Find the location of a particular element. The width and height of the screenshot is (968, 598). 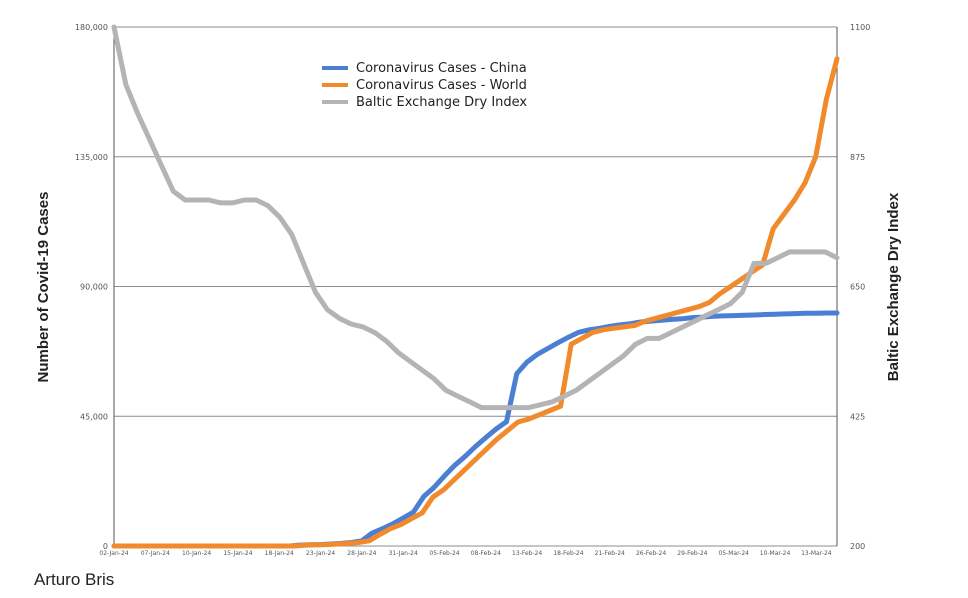

x-tick-label: 18-Feb-24 is located at coordinates (568, 553).